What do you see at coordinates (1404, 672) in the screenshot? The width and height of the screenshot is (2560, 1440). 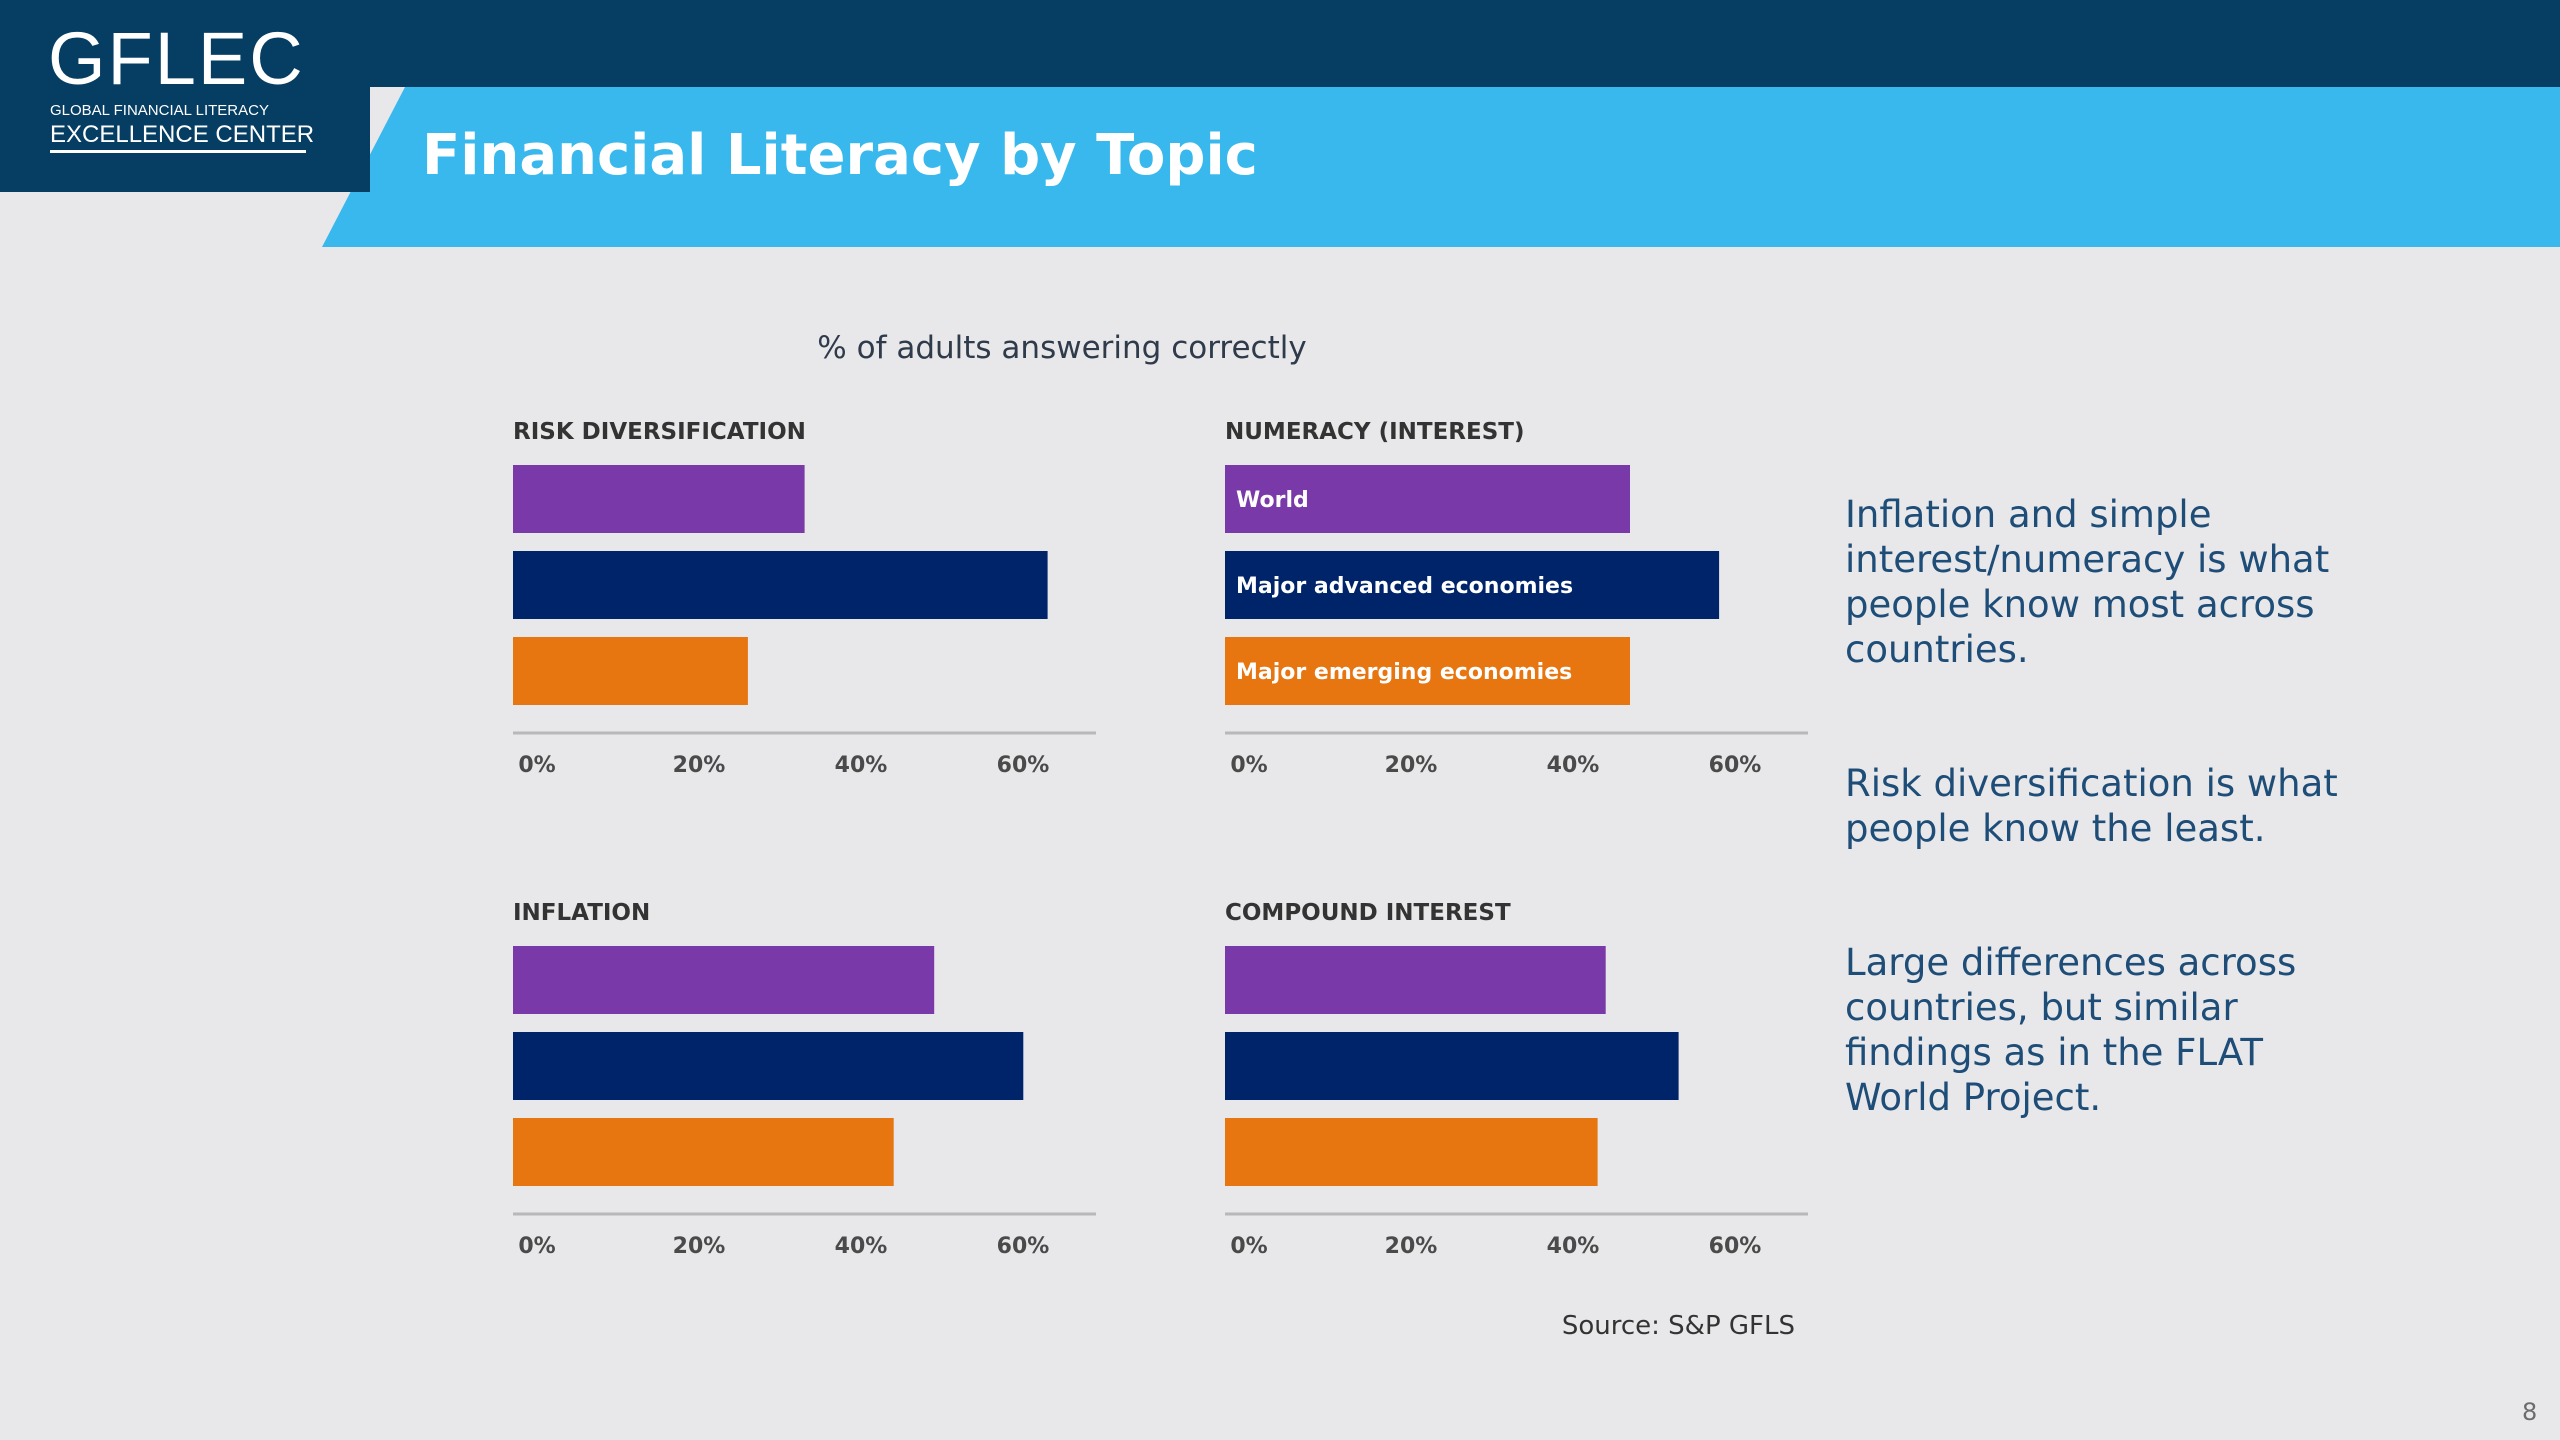 I see `bar-label-emerging: Major emerging economies` at bounding box center [1404, 672].